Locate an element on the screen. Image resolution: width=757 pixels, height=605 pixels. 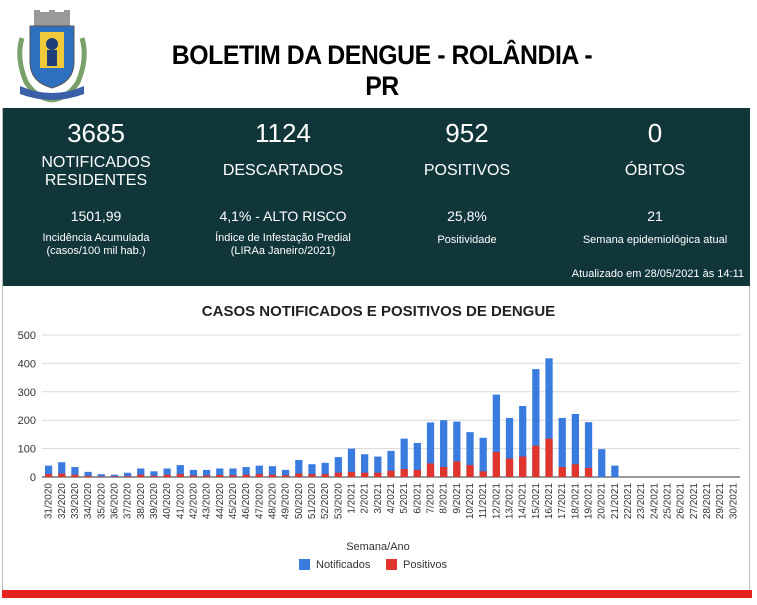
y-tick-label: 300 is located at coordinates (27, 393).